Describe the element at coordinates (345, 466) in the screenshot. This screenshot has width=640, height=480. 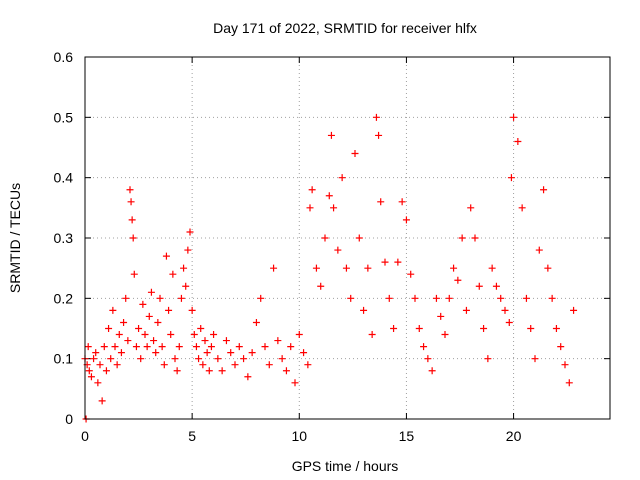
I see `x-axis-title: GPS time / hours` at that location.